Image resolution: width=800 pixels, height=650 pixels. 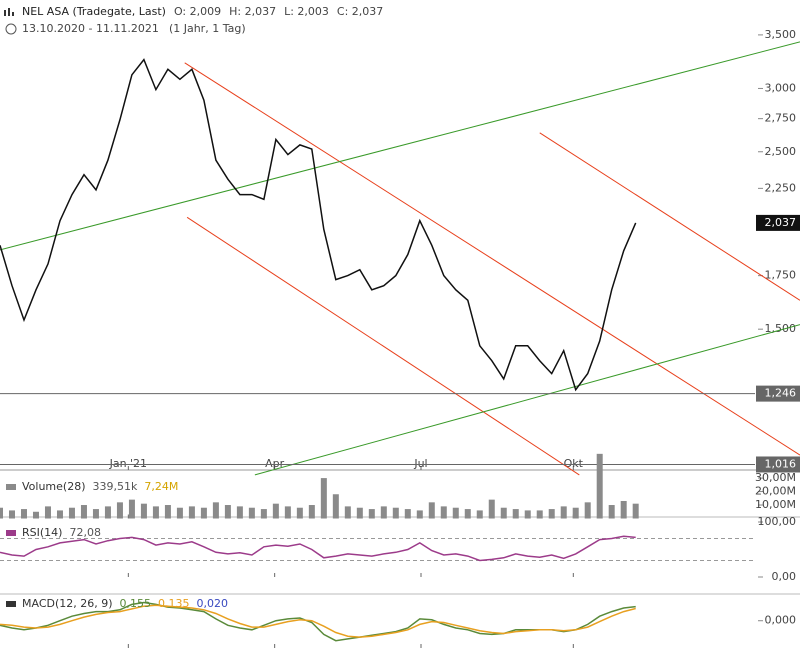 What do you see at coordinates (781, 620) in the screenshot?
I see `y-tick-label: 0,000` at bounding box center [781, 620].